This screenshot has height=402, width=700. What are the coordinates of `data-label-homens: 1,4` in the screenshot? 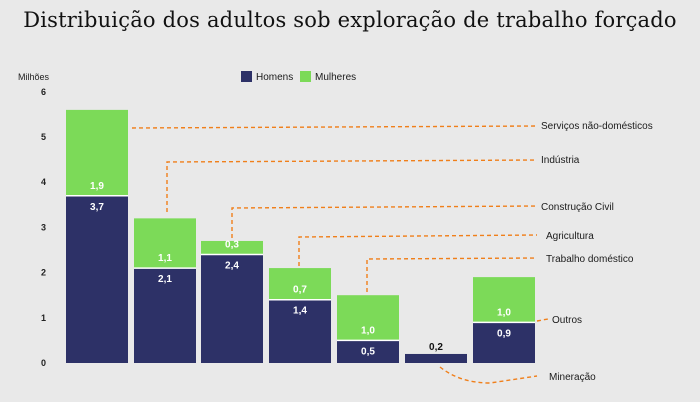 It's located at (300, 311).